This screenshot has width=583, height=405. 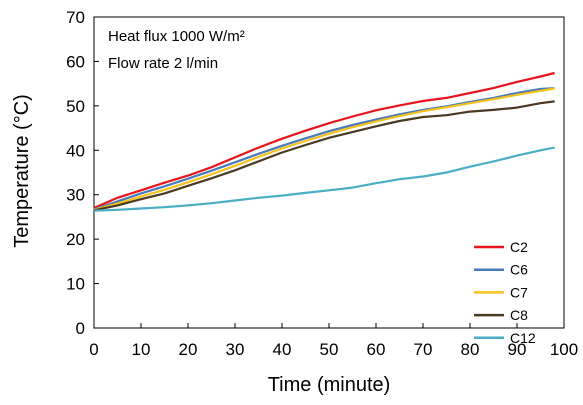 What do you see at coordinates (22, 171) in the screenshot?
I see `y-axis-title: Temperature (°C)` at bounding box center [22, 171].